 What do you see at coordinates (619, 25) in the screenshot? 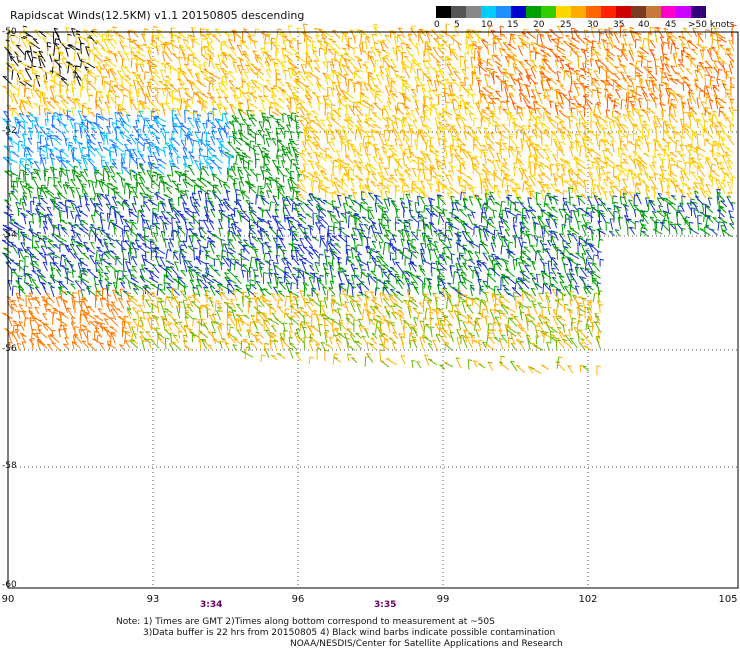
I see `legend-label-35: 35` at bounding box center [619, 25].